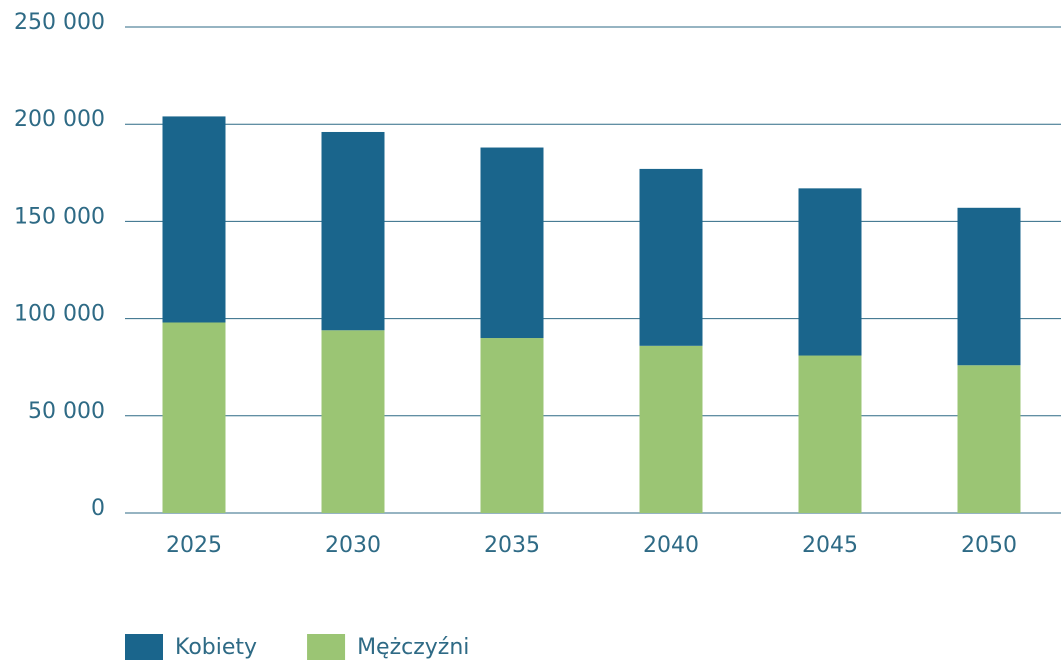 The height and width of the screenshot is (665, 1061). Describe the element at coordinates (413, 647) in the screenshot. I see `legend-label: Mężczyźni` at that location.